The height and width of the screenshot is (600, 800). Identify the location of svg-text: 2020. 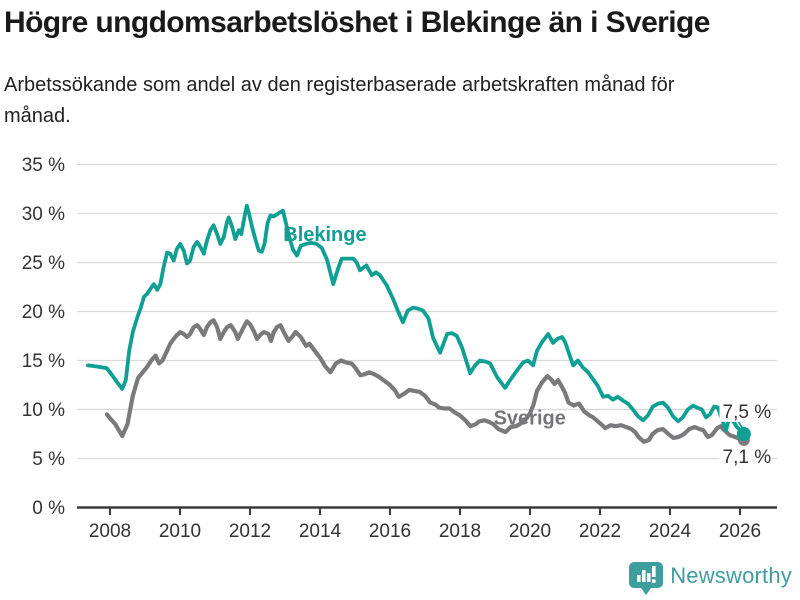
(530, 531).